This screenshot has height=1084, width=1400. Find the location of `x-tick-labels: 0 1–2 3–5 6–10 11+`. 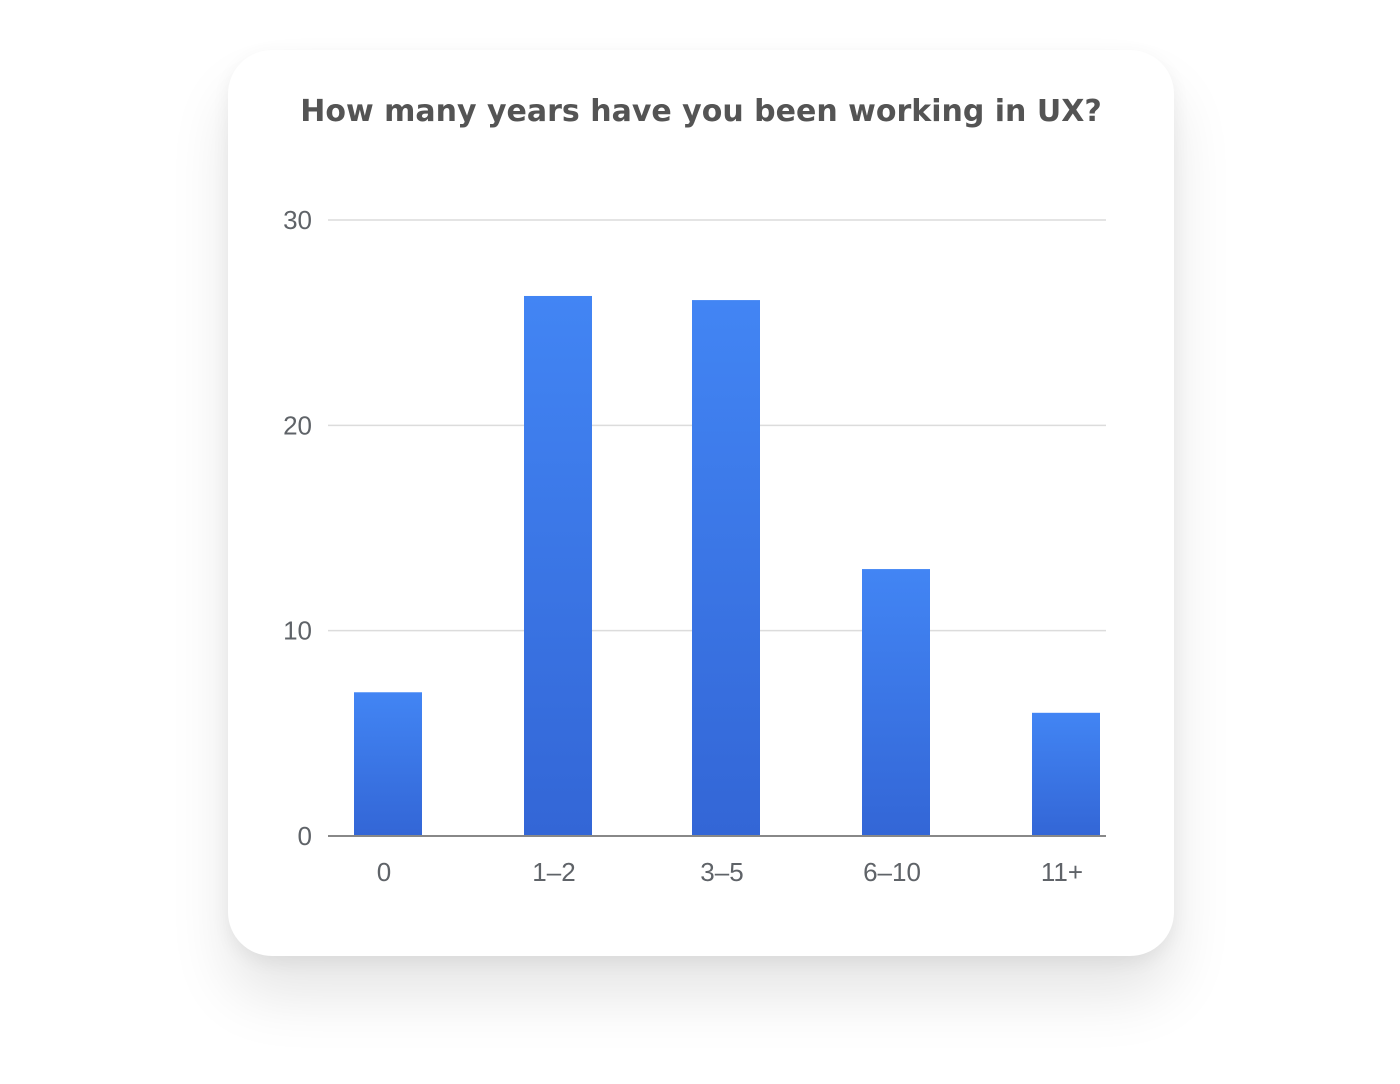

x-tick-labels: 0 1–2 3–5 6–10 11+ is located at coordinates (730, 872).